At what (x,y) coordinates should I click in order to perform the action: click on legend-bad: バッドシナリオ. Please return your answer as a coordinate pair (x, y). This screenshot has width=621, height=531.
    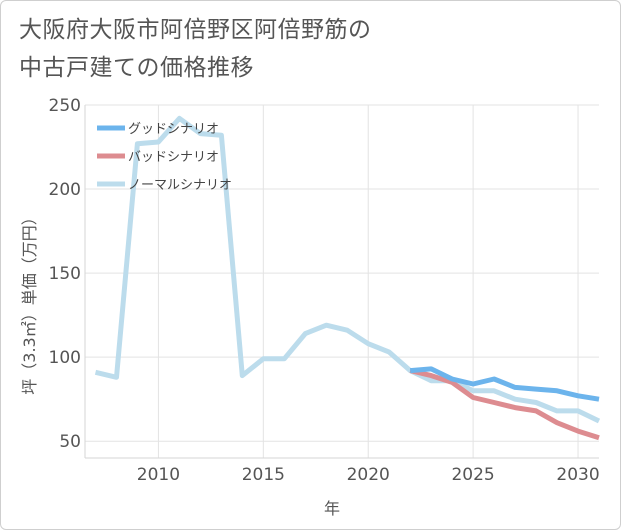
    Looking at the image, I should click on (158, 157).